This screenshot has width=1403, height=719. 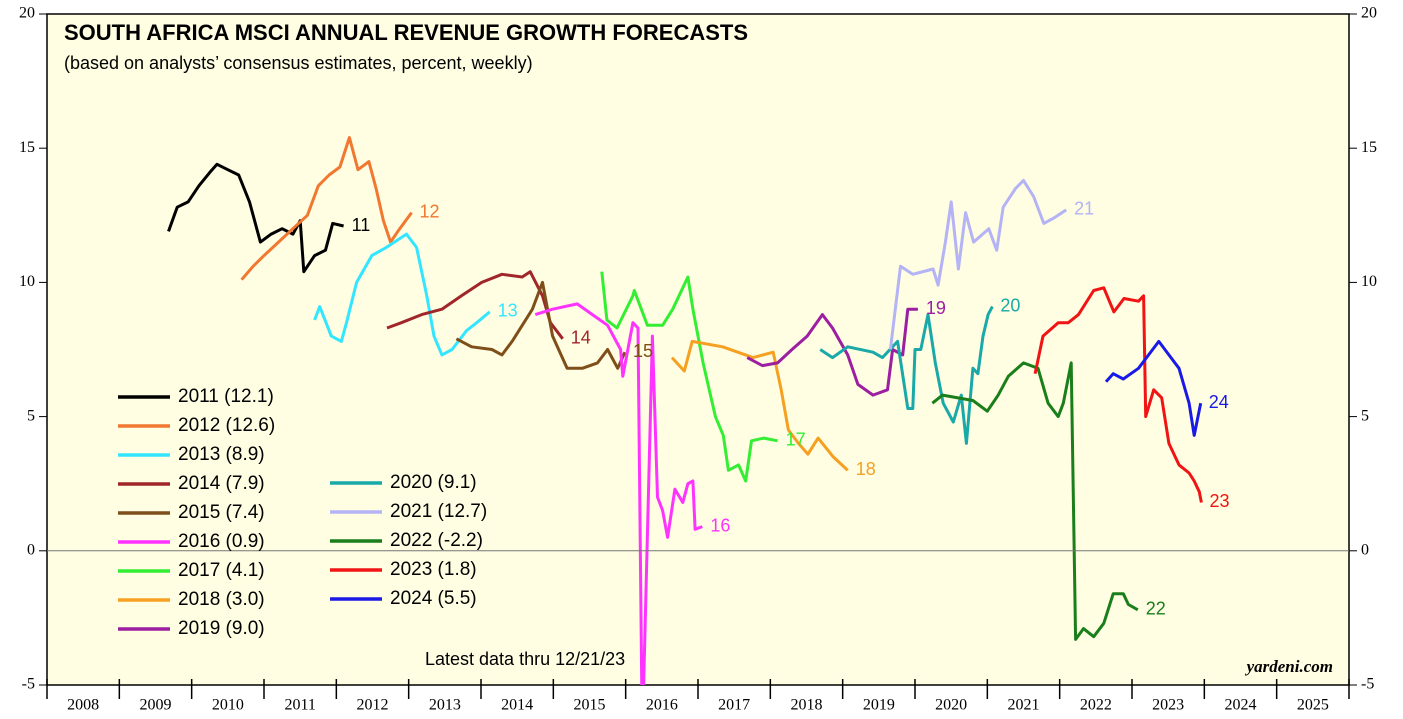 What do you see at coordinates (508, 311) in the screenshot?
I see `end-label: 13` at bounding box center [508, 311].